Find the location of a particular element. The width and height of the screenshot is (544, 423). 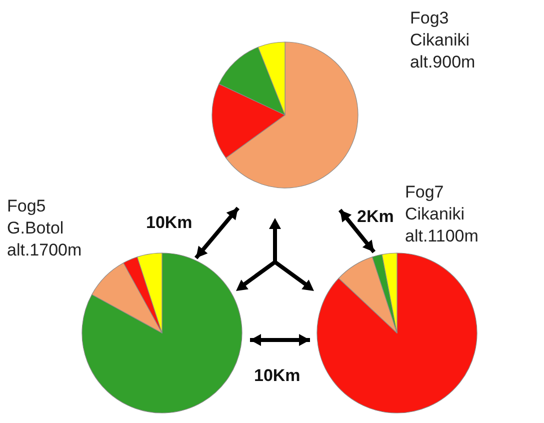

text: Fog3 Cikaniki alt.900m is located at coordinates (443, 40).